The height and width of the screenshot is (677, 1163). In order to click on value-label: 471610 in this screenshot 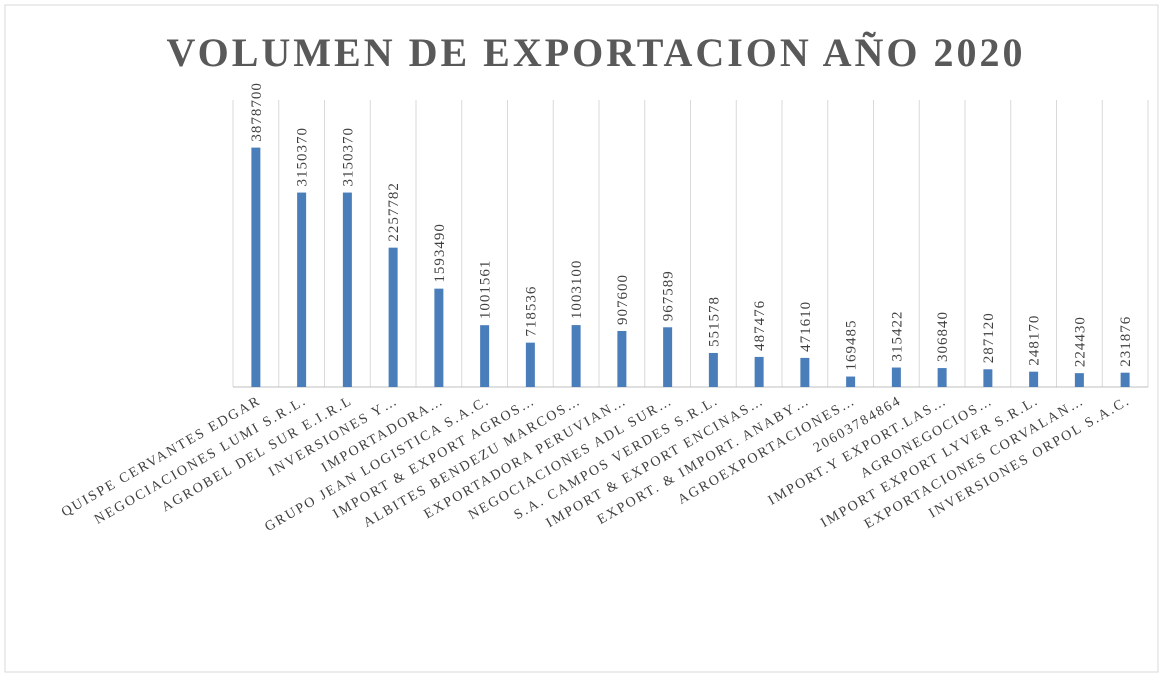, I will do `click(806, 326)`.